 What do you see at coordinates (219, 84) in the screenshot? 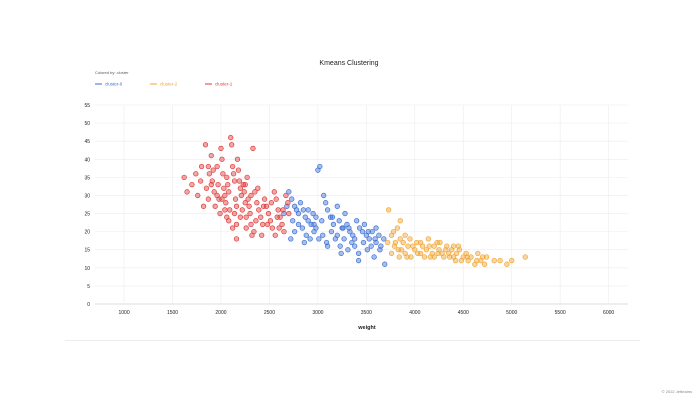
I see `legend-item-cluster-1: cluster-1` at bounding box center [219, 84].